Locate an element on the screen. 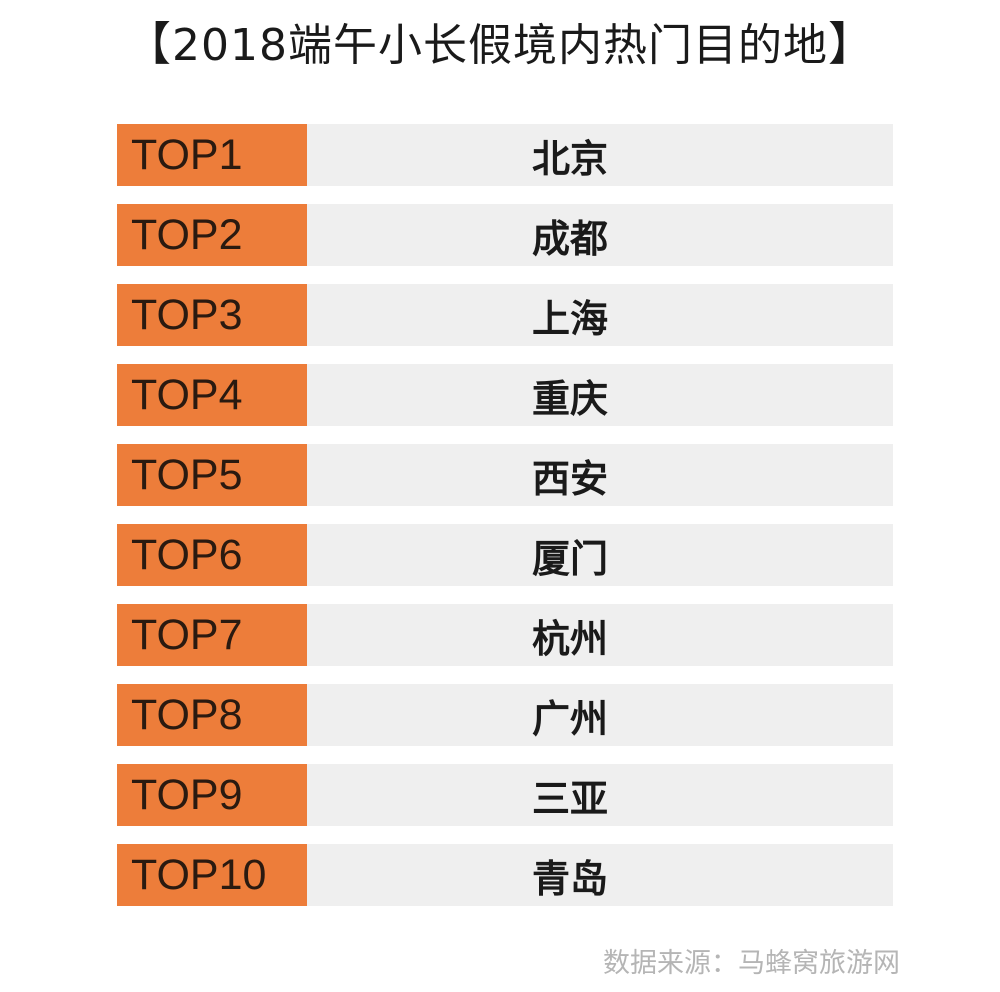 The width and height of the screenshot is (1000, 992). city-name: 重庆 is located at coordinates (569, 398).